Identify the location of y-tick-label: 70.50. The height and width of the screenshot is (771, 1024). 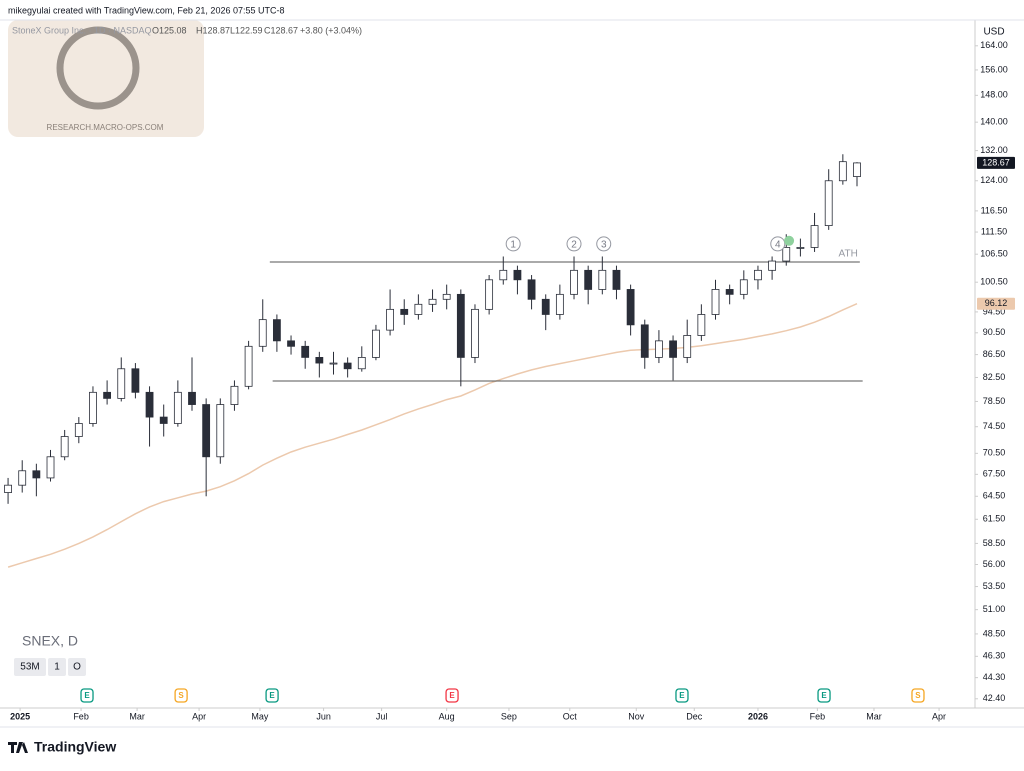
(994, 453).